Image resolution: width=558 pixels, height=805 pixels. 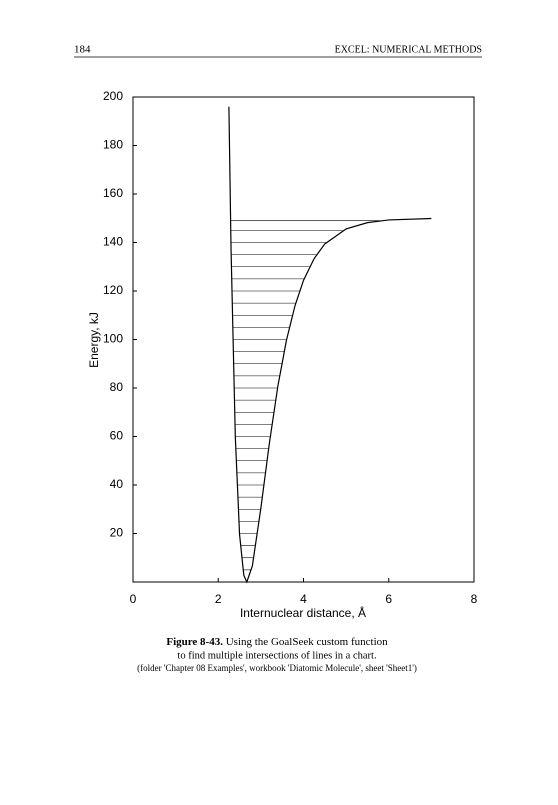 What do you see at coordinates (113, 290) in the screenshot?
I see `y-tick-label: 120` at bounding box center [113, 290].